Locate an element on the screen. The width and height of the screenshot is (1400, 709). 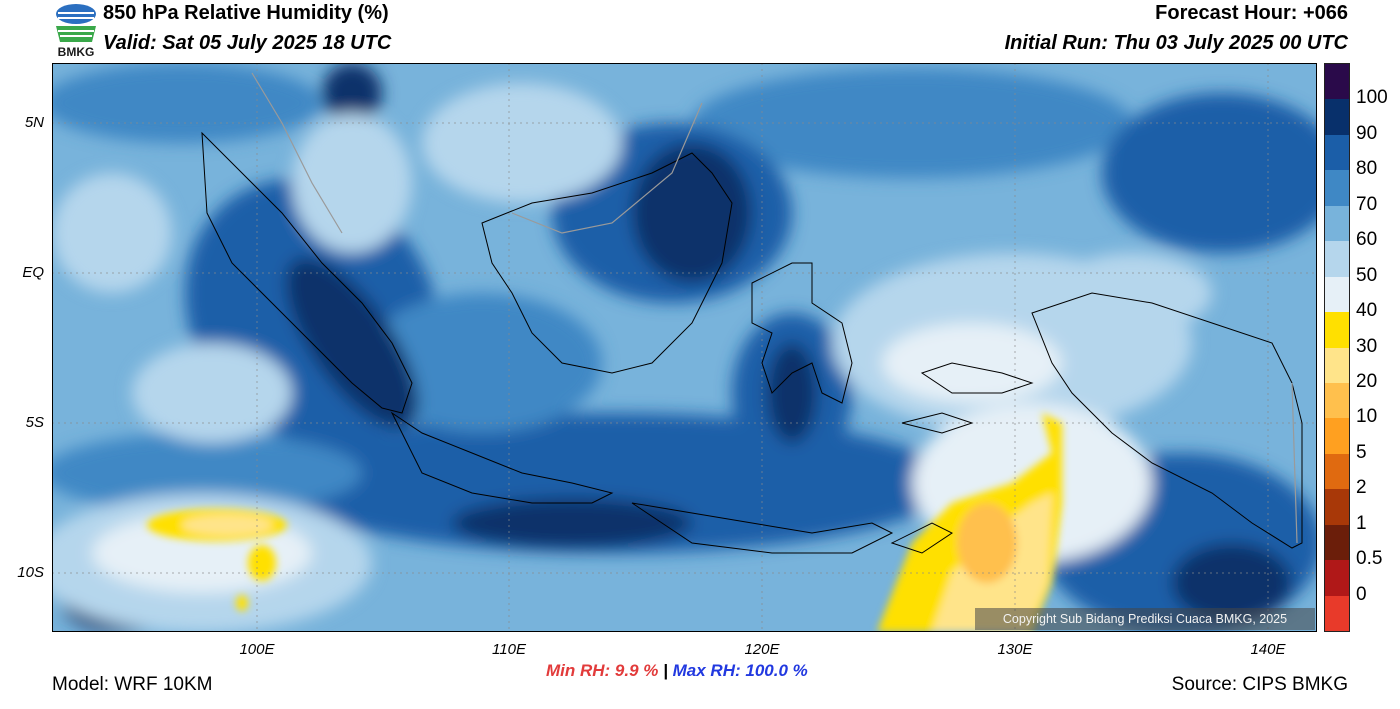
lat-label-eq: EQ is located at coordinates (33, 272).